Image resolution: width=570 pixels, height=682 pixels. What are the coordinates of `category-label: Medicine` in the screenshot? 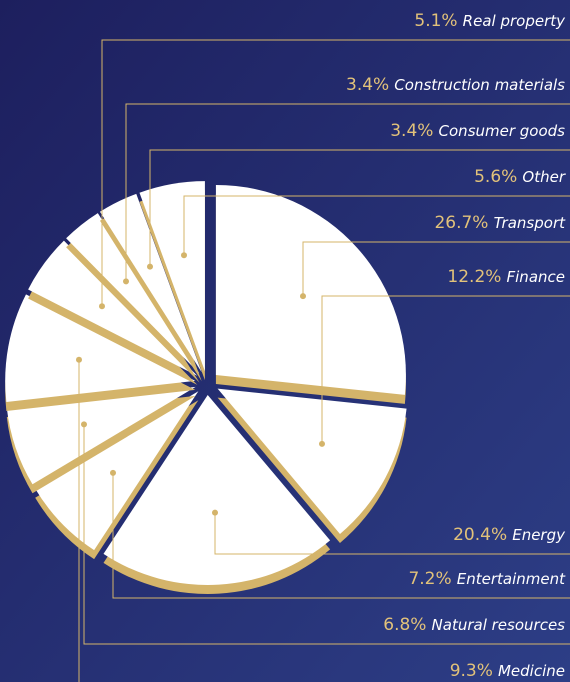 It's located at (531, 671).